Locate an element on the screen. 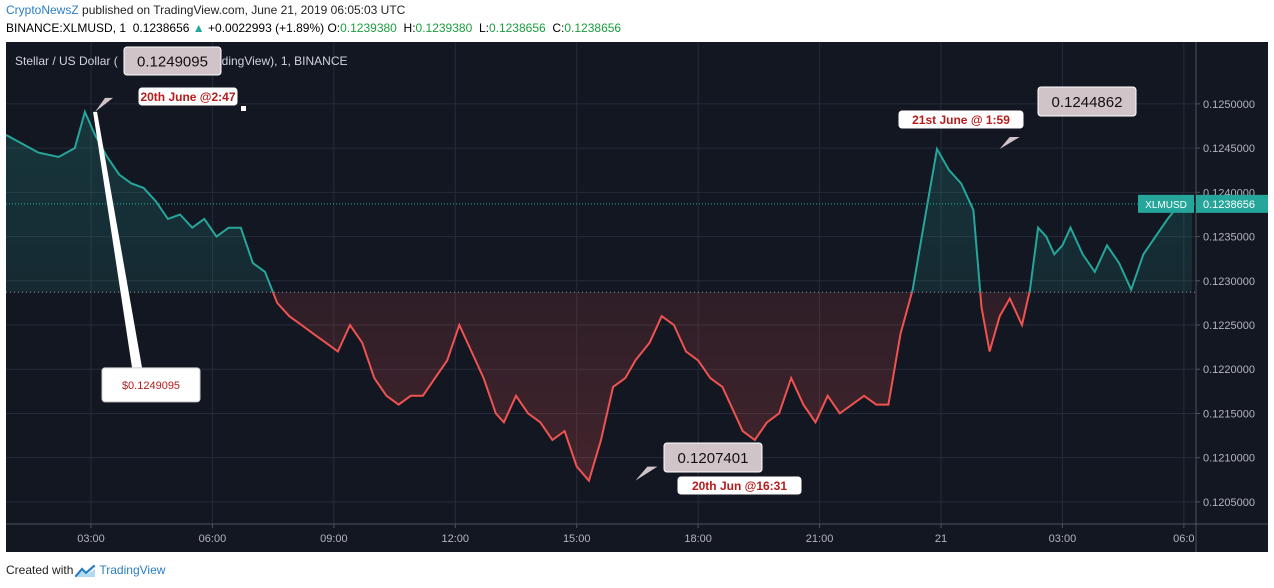 The height and width of the screenshot is (588, 1274). callout-label: 21st June @ 1:59 is located at coordinates (961, 120).